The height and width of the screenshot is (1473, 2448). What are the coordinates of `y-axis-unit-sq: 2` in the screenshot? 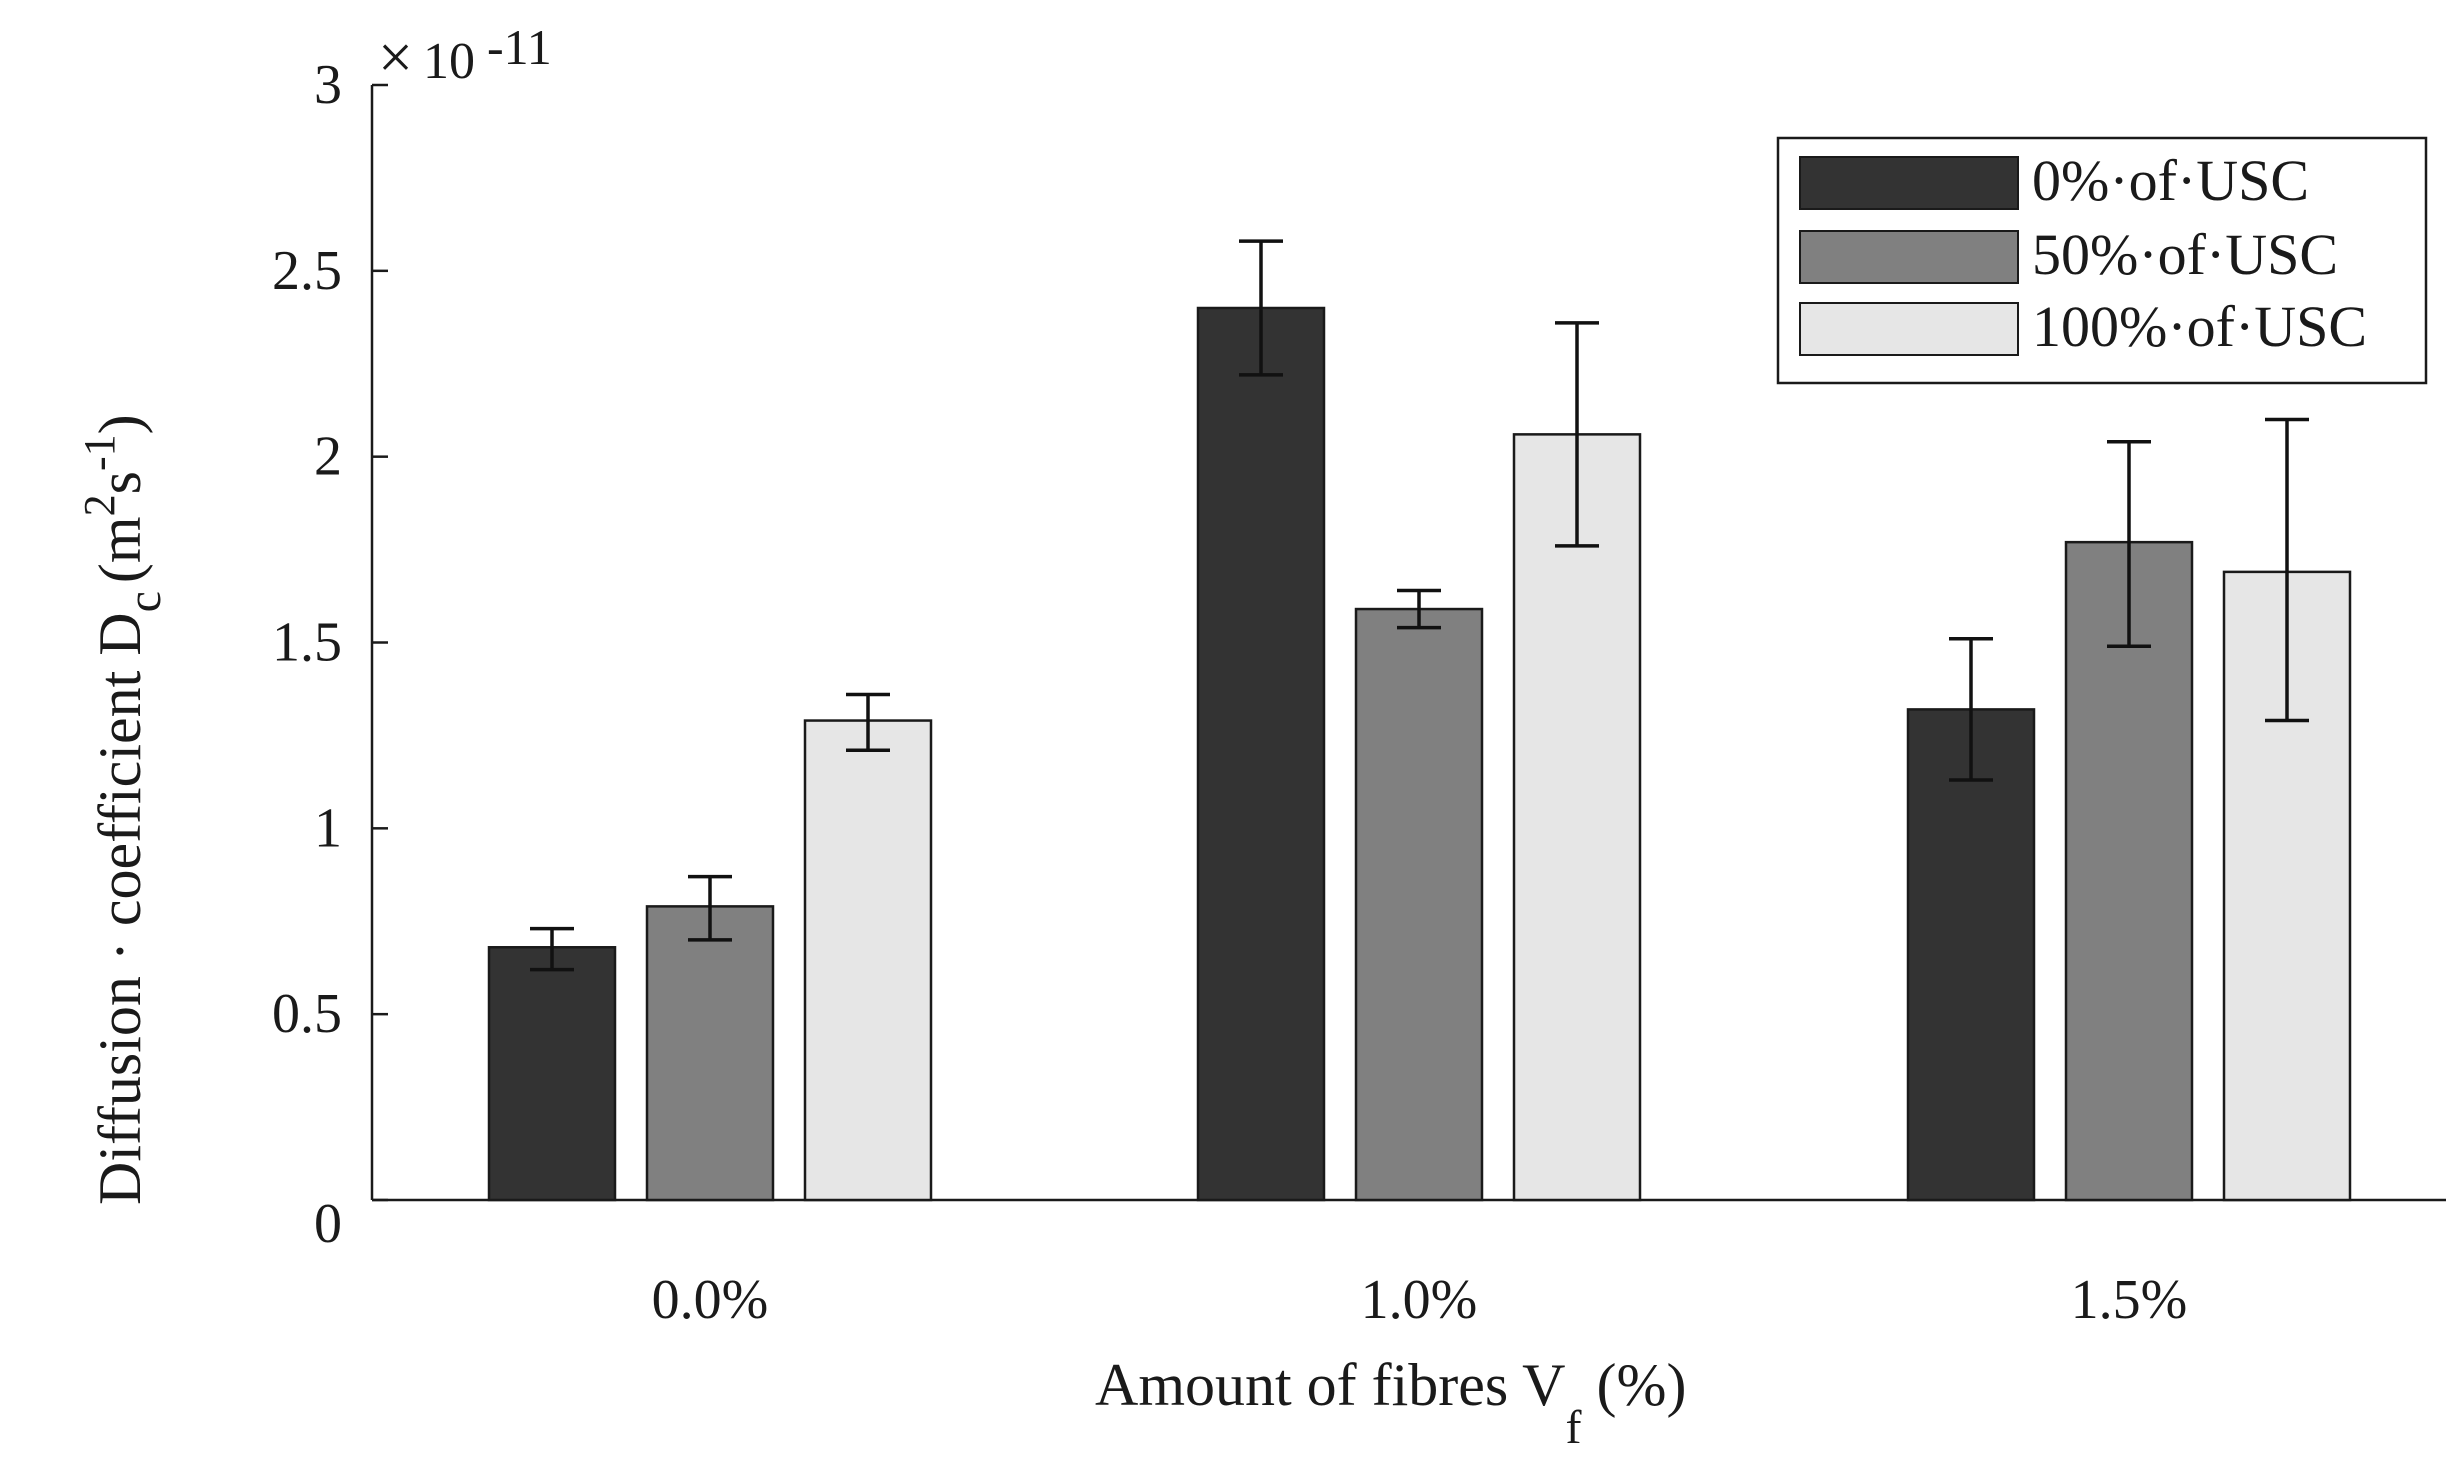 It's located at (99, 505).